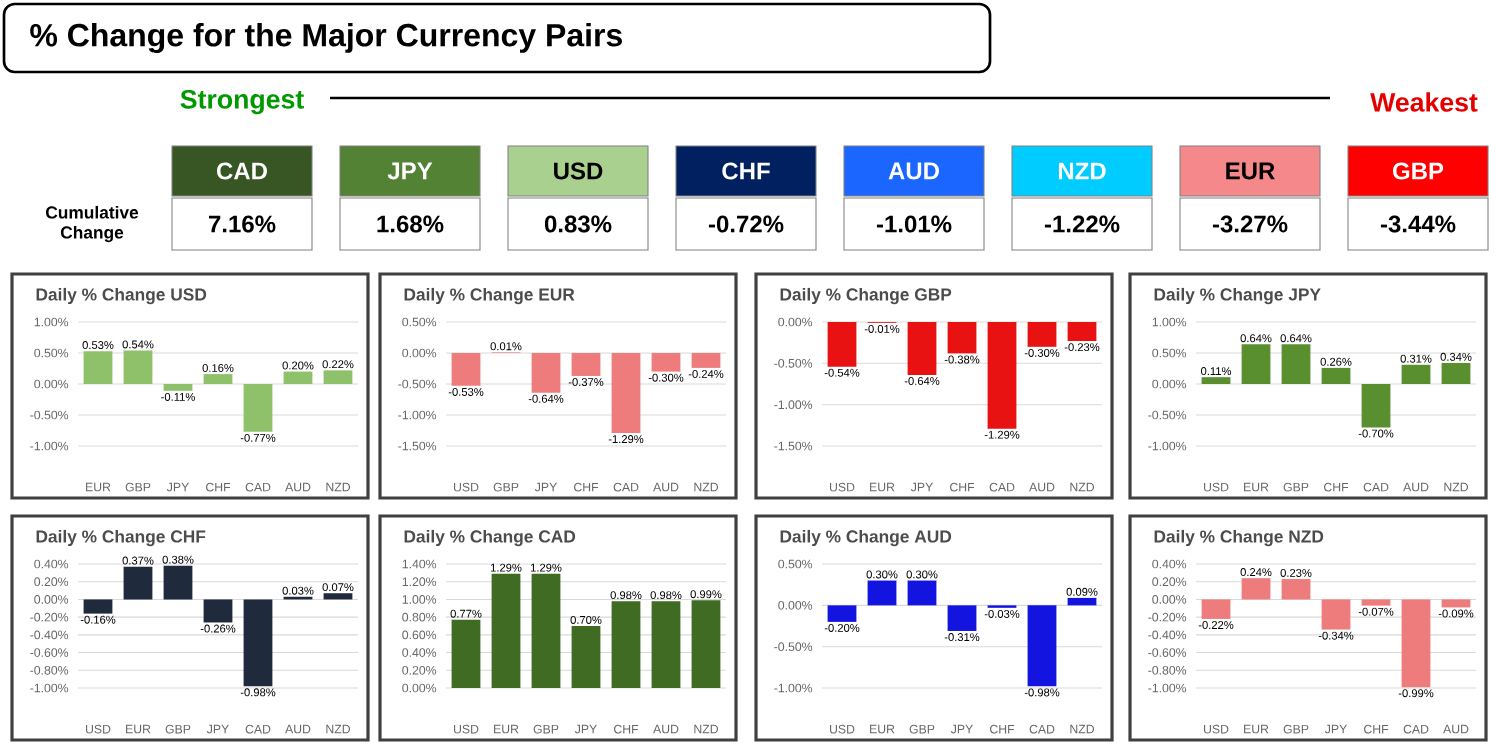  I want to click on text: Cumulative Change, so click(92, 224).